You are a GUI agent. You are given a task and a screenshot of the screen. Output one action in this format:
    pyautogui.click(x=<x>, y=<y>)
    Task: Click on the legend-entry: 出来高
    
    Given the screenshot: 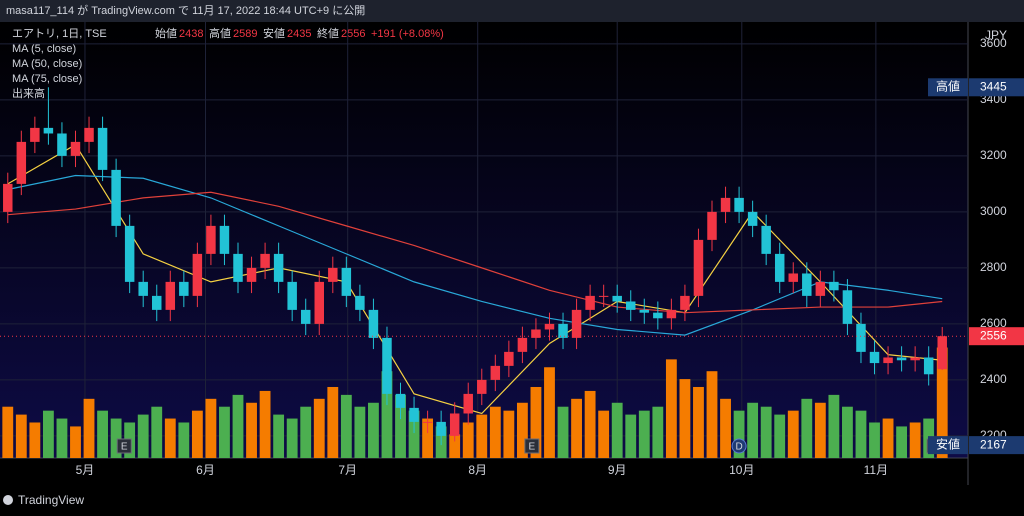 What is the action you would take?
    pyautogui.click(x=28, y=93)
    